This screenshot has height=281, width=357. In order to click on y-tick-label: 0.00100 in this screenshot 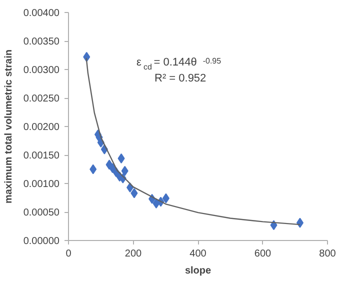, I will do `click(41, 184)`.